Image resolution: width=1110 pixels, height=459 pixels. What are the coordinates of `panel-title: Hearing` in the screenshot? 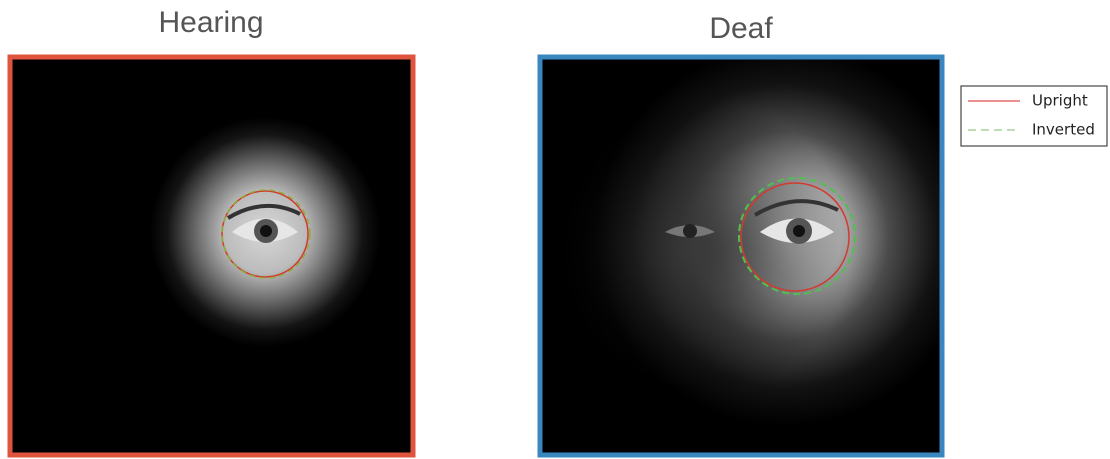 It's located at (210, 22).